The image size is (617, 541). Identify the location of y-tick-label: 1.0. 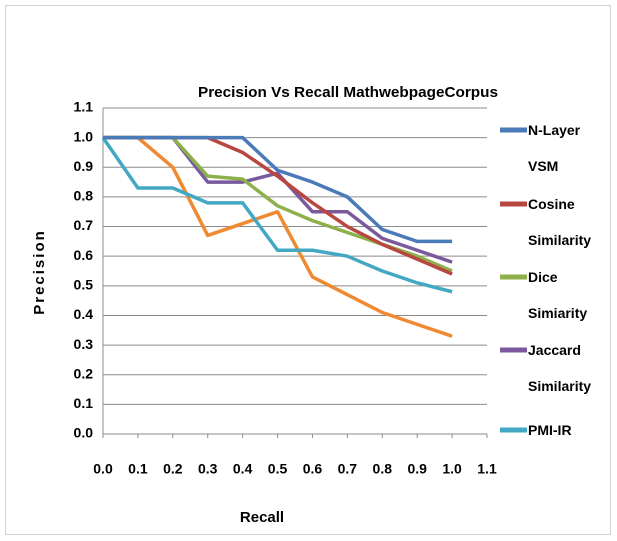
(84, 136).